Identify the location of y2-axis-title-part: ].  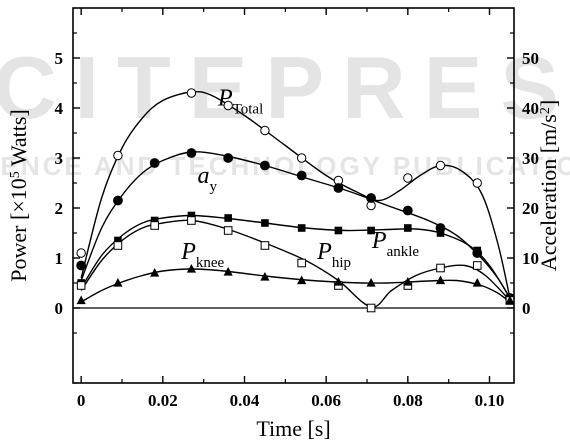
(548, 103).